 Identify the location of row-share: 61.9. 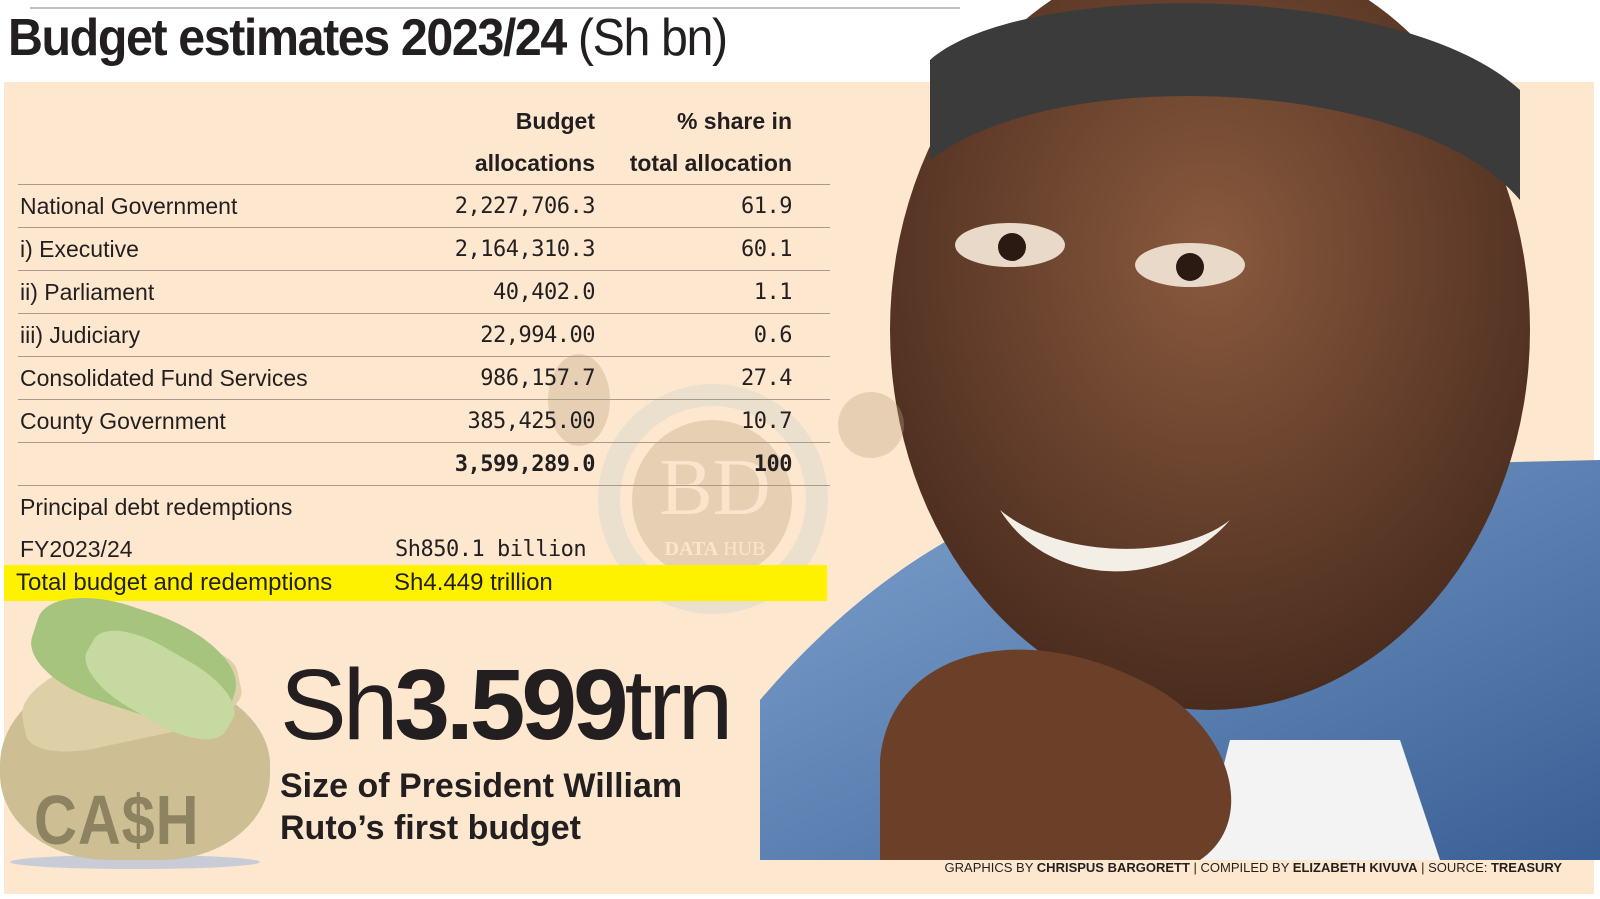
(712, 206).